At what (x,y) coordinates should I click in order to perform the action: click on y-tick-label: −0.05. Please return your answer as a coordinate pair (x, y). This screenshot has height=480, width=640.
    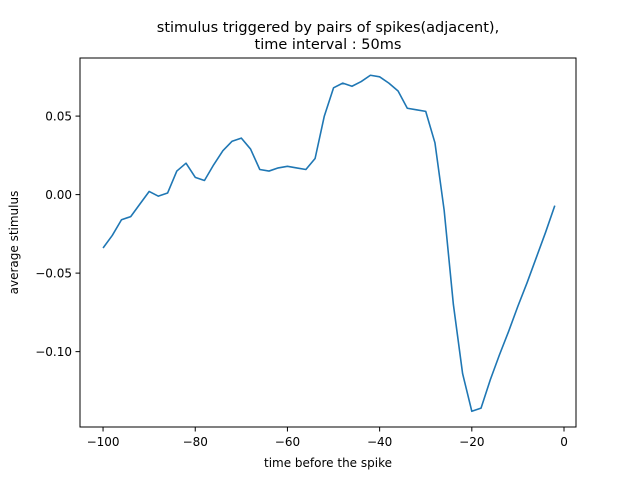
    Looking at the image, I should click on (53, 274).